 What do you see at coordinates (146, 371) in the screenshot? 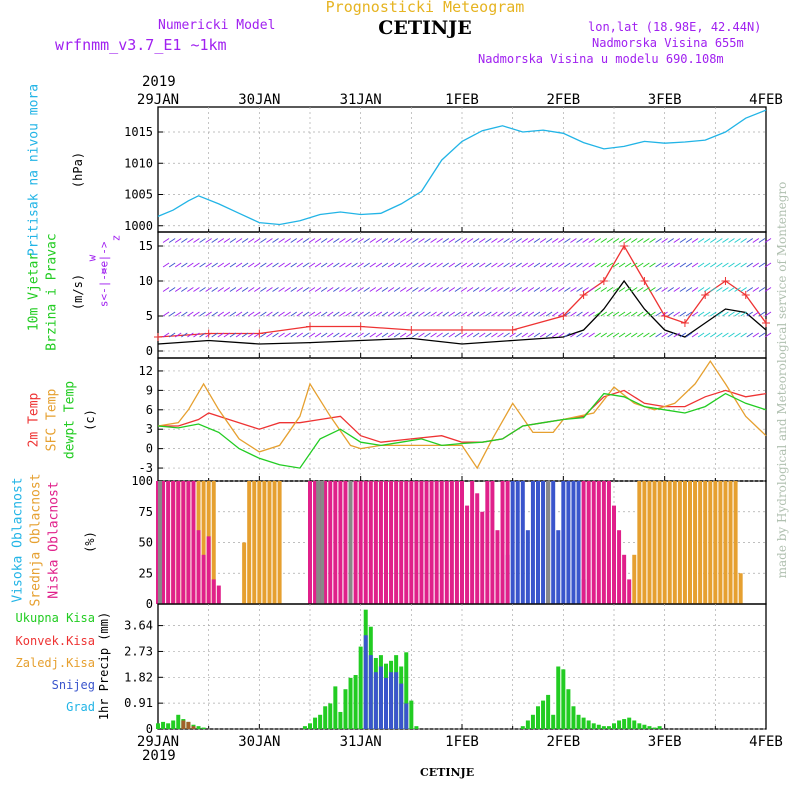
I see `y-tick-label: 12` at bounding box center [146, 371].